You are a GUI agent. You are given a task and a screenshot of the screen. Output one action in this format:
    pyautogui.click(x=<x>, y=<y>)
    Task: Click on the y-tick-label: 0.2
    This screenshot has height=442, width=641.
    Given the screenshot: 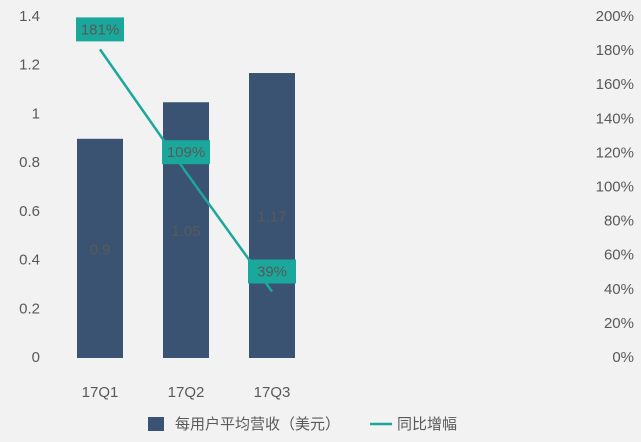 What is the action you would take?
    pyautogui.click(x=29, y=308)
    